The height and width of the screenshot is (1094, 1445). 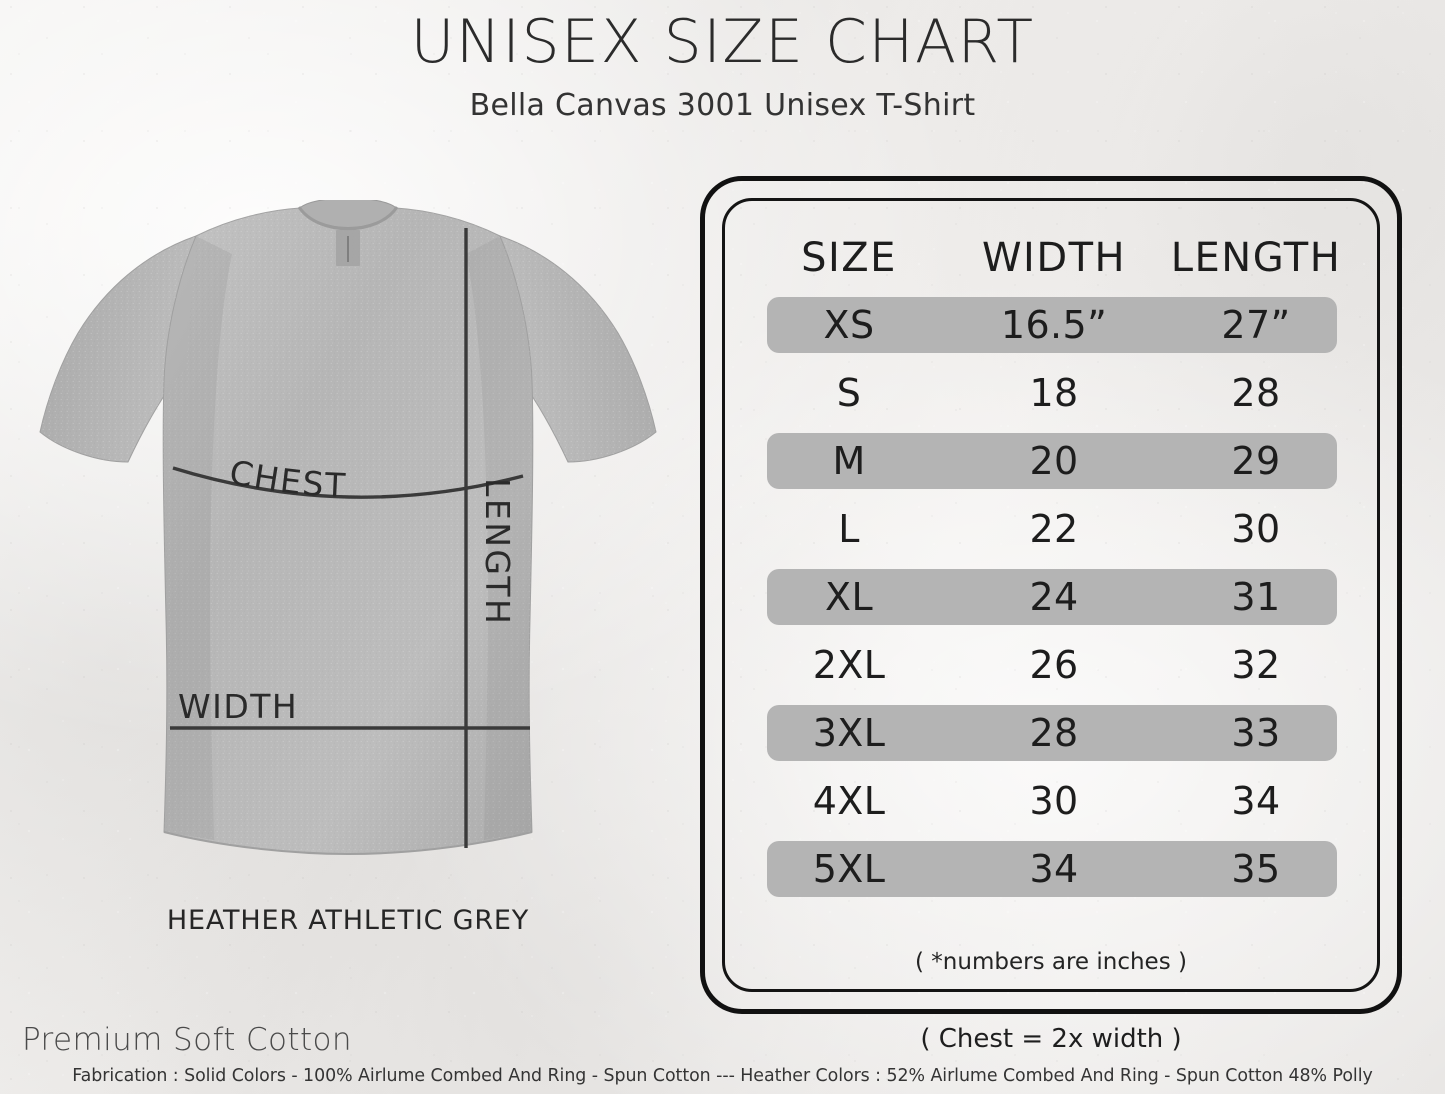 I want to click on table-header-row: SIZE WIDTH LENGTH, so click(x=1051, y=258).